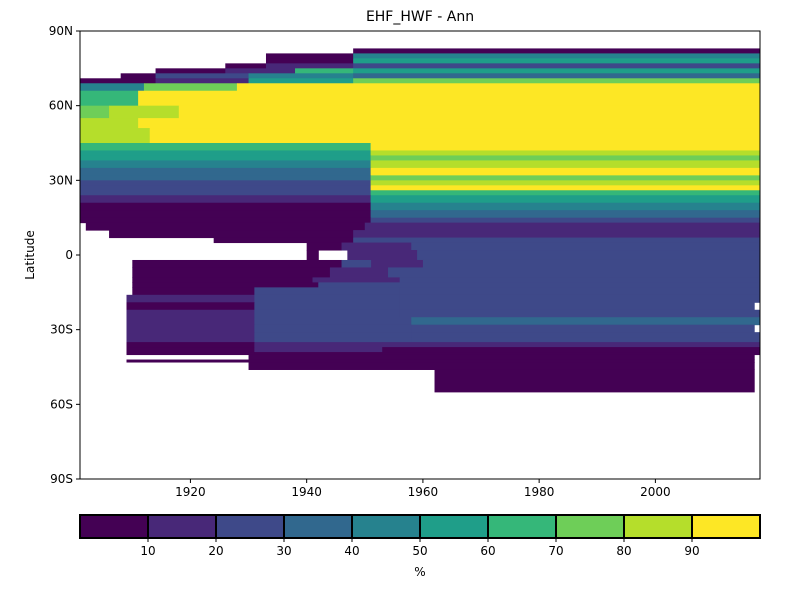 Image resolution: width=800 pixels, height=600 pixels. Describe the element at coordinates (61, 106) in the screenshot. I see `y-tick-label: 60N` at that location.